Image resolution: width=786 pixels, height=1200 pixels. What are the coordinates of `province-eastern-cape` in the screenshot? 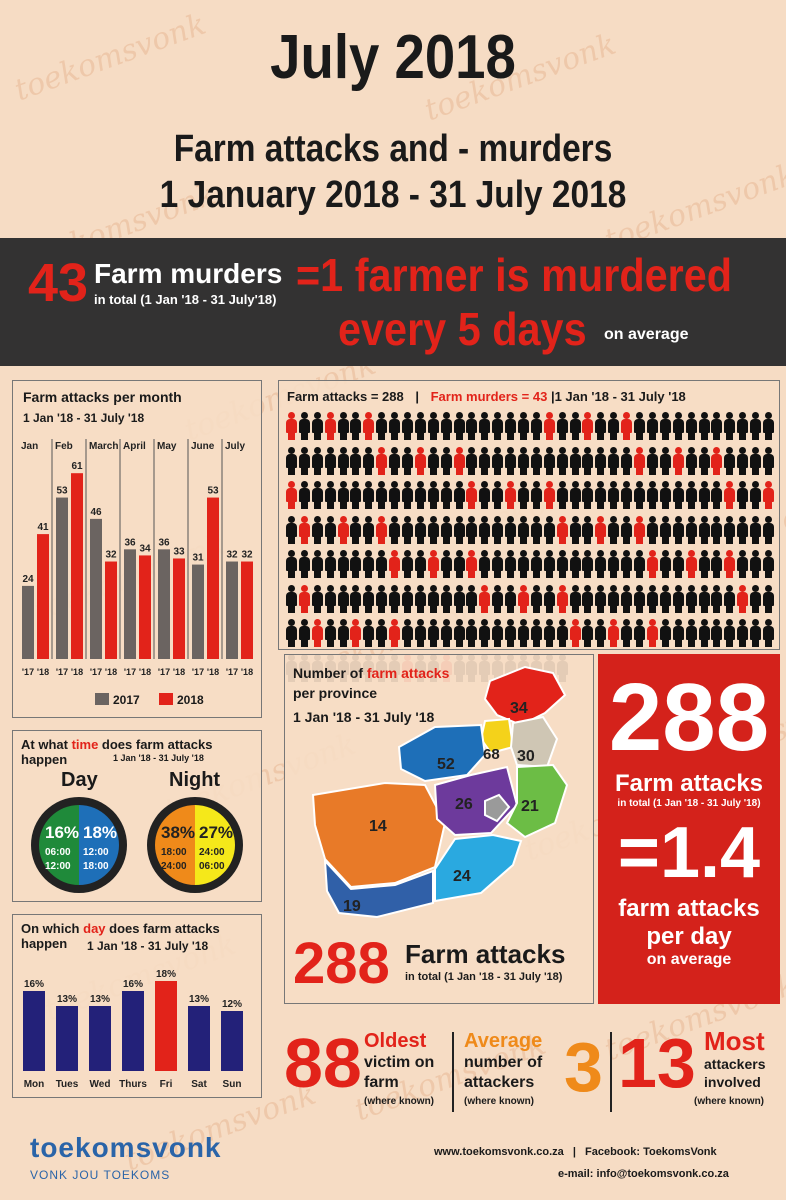 It's located at (478, 868).